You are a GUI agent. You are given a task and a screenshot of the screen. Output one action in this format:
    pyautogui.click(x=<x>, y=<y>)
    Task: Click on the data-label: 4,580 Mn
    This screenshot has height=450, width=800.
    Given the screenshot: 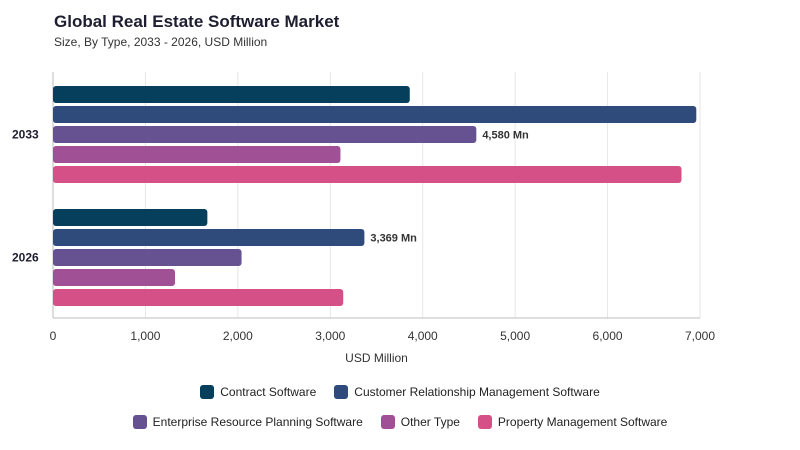 What is the action you would take?
    pyautogui.click(x=505, y=136)
    